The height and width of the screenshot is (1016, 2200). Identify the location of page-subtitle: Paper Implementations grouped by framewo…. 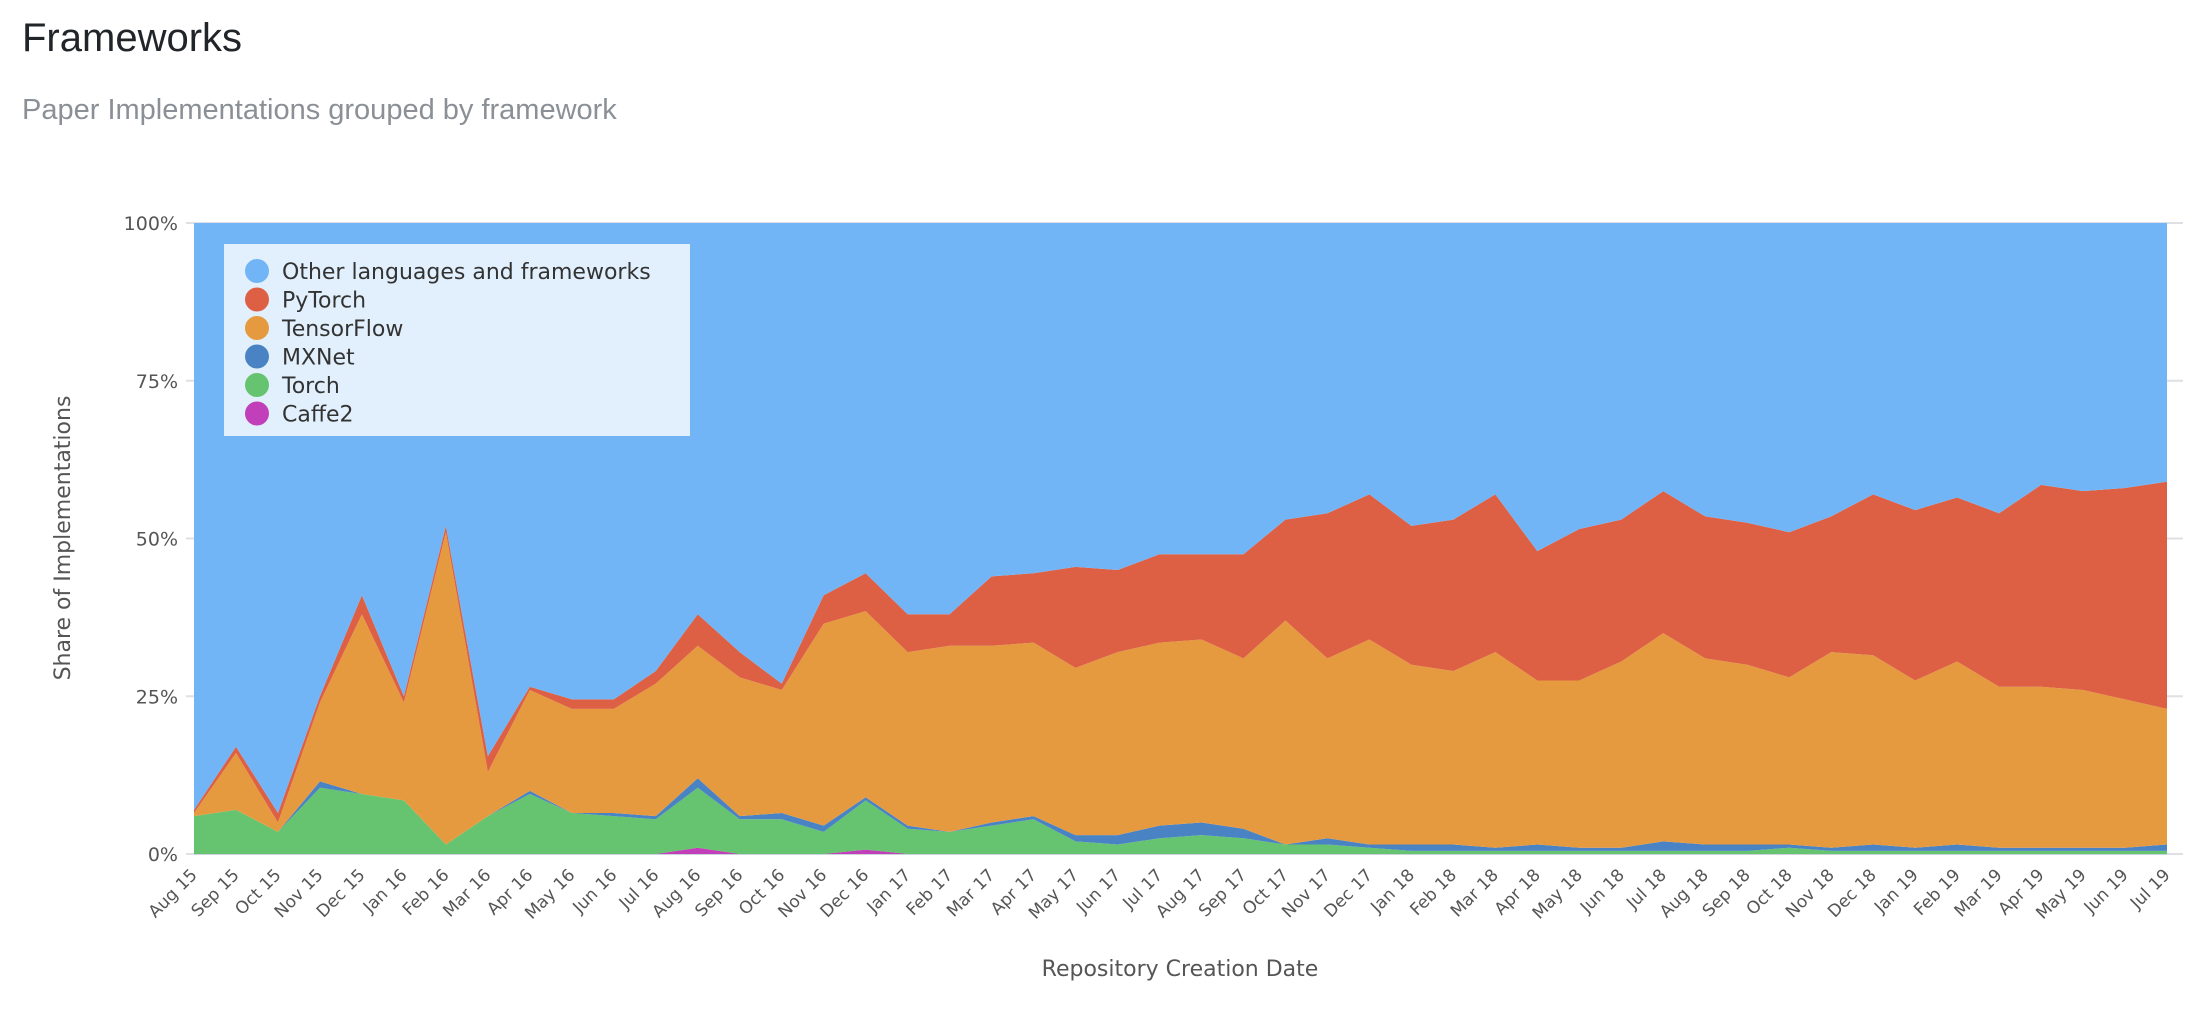
(319, 110).